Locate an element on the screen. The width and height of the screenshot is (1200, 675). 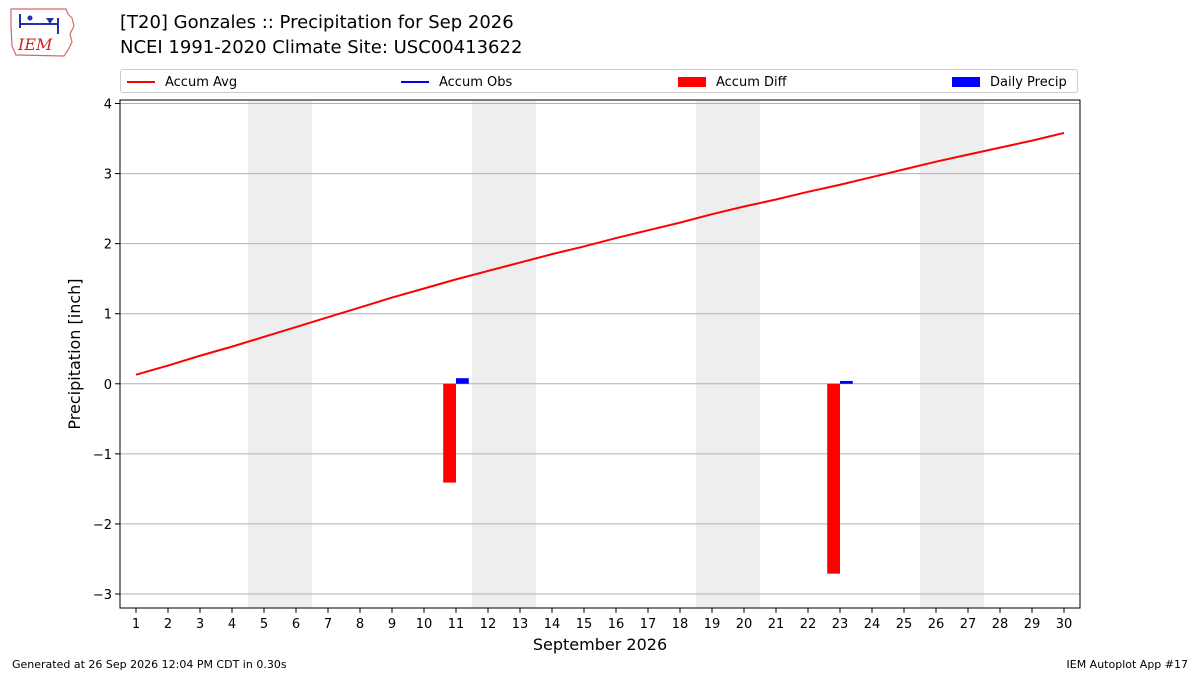
x-tick-label: 9 is located at coordinates (392, 624).